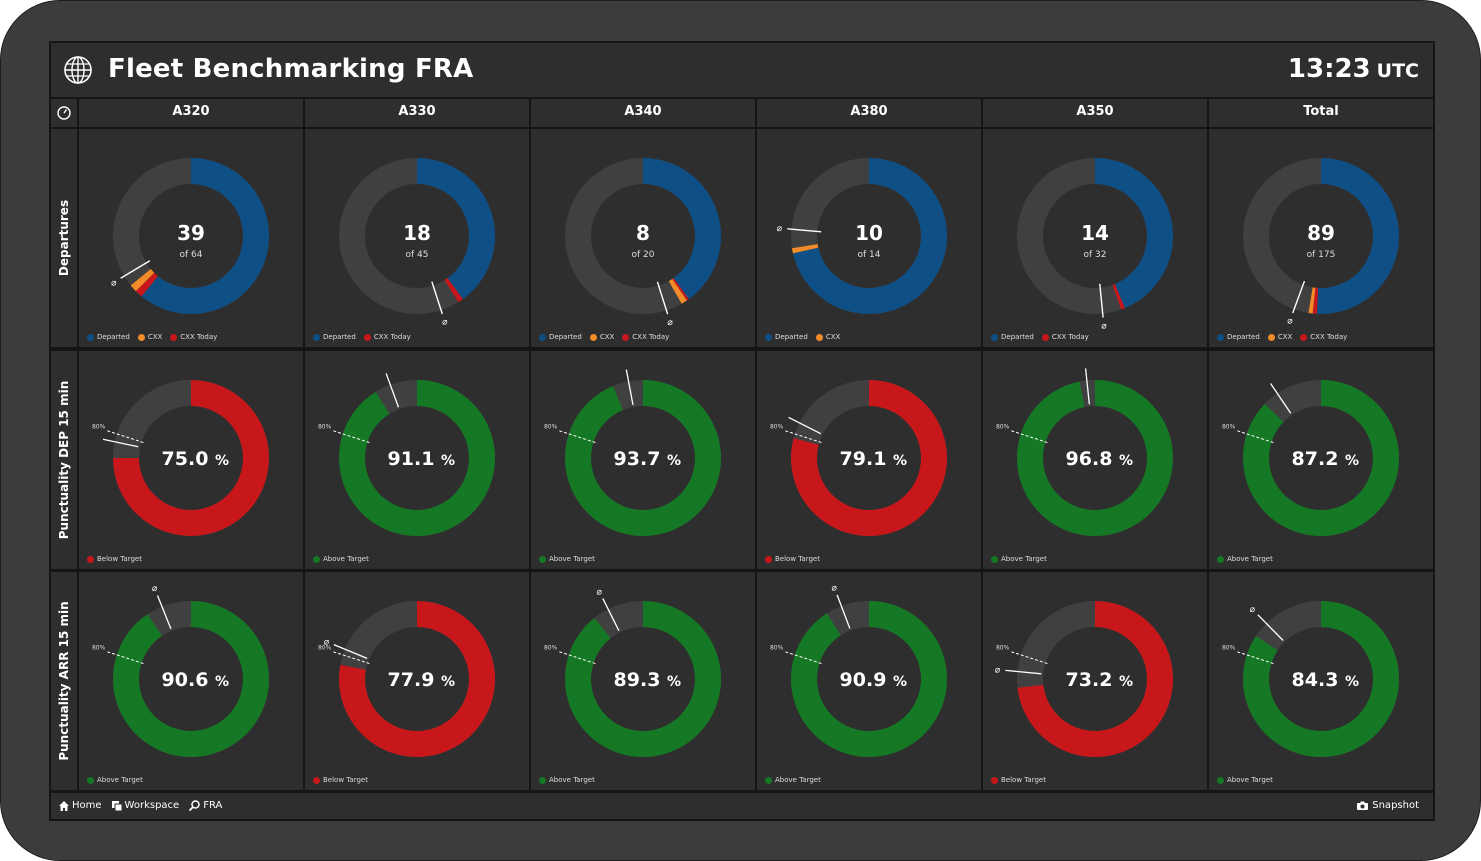 Image resolution: width=1481 pixels, height=861 pixels. What do you see at coordinates (1388, 805) in the screenshot?
I see `snapshot-button: Snapshot` at bounding box center [1388, 805].